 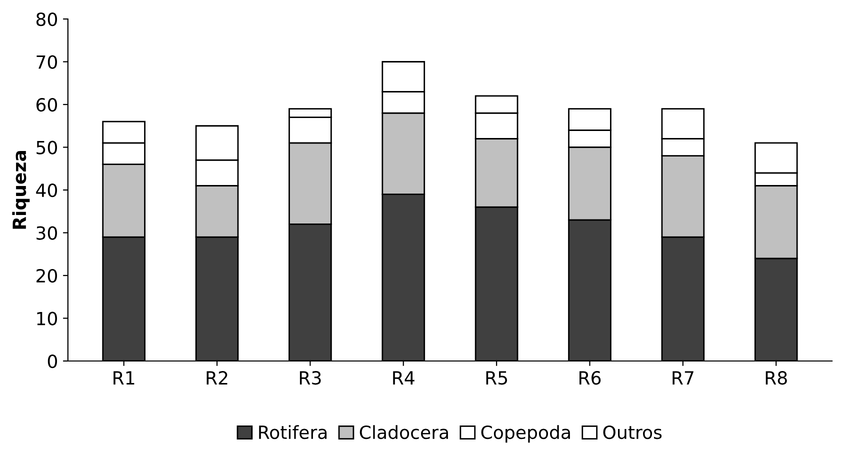 I want to click on legend-label: Copepoda, so click(x=525, y=434).